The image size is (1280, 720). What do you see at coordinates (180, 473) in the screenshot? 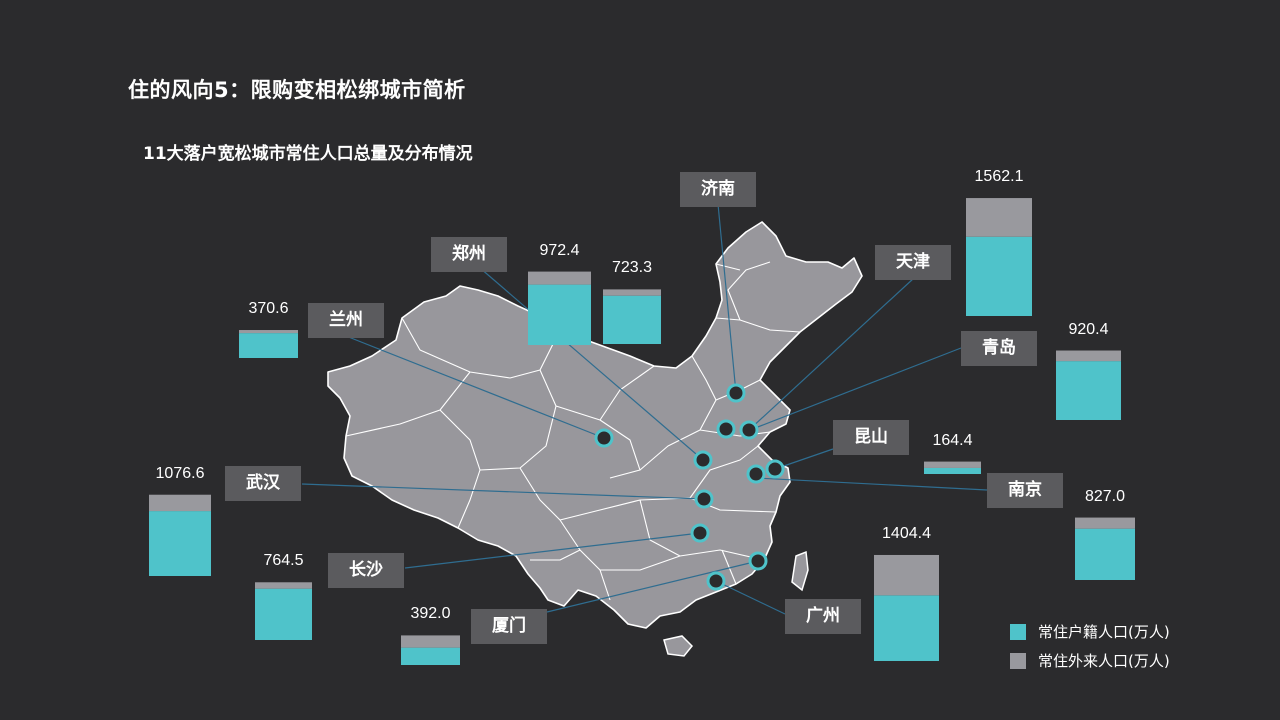
I see `value-label-武汉: 1076.6` at bounding box center [180, 473].